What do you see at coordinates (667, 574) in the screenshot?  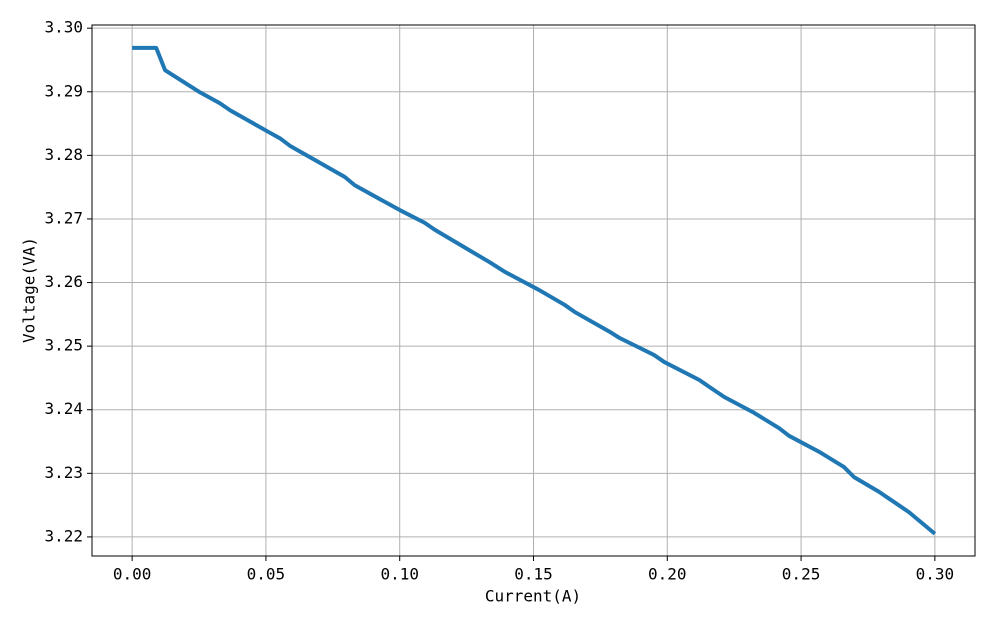 I see `x-tick-label: 0.20` at bounding box center [667, 574].